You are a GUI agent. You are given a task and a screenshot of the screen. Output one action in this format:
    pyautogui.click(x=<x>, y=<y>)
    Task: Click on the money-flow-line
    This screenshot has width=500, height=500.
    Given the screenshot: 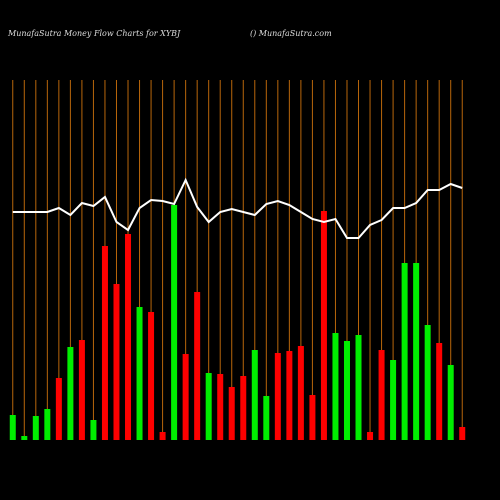 What is the action you would take?
    pyautogui.click(x=237, y=208)
    